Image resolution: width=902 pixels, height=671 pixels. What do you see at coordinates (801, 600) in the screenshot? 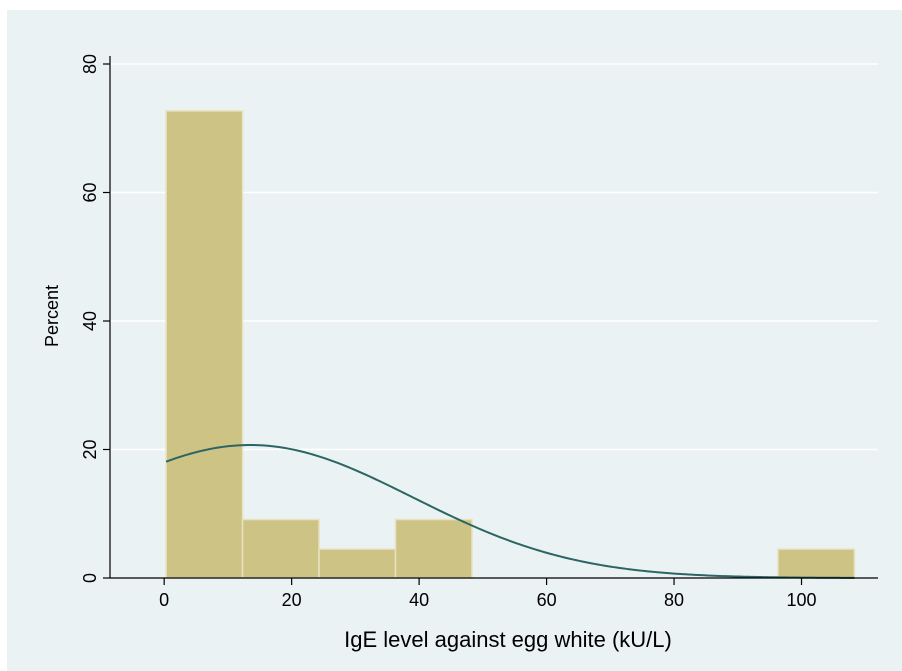
I see `x-tick-label-100: 100` at bounding box center [801, 600].